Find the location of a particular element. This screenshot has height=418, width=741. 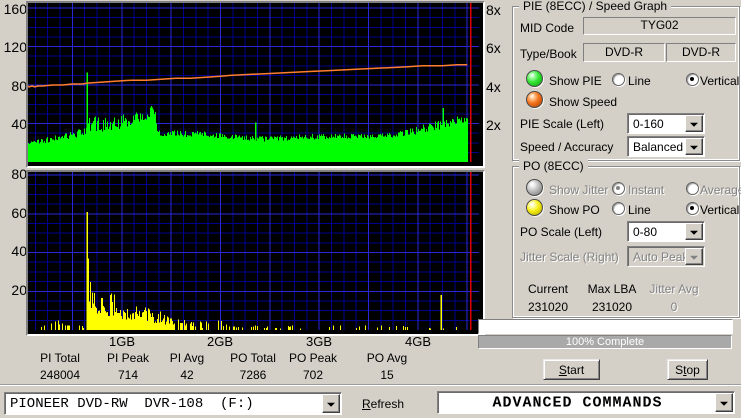

pie-ytick-160: 160 is located at coordinates (15, 9).